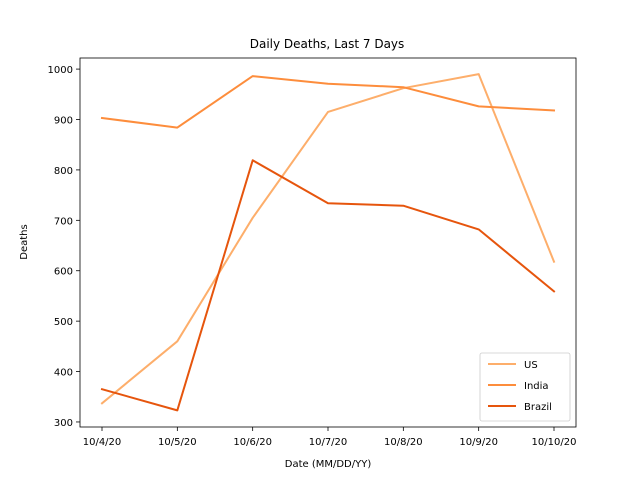 The image size is (640, 480). I want to click on x-tick-label: 10/5/20, so click(177, 442).